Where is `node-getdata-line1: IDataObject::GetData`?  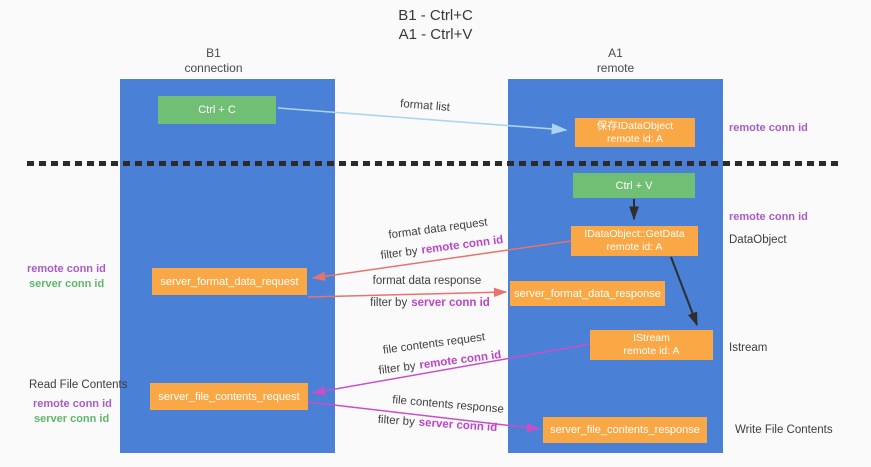 node-getdata-line1: IDataObject::GetData is located at coordinates (634, 234).